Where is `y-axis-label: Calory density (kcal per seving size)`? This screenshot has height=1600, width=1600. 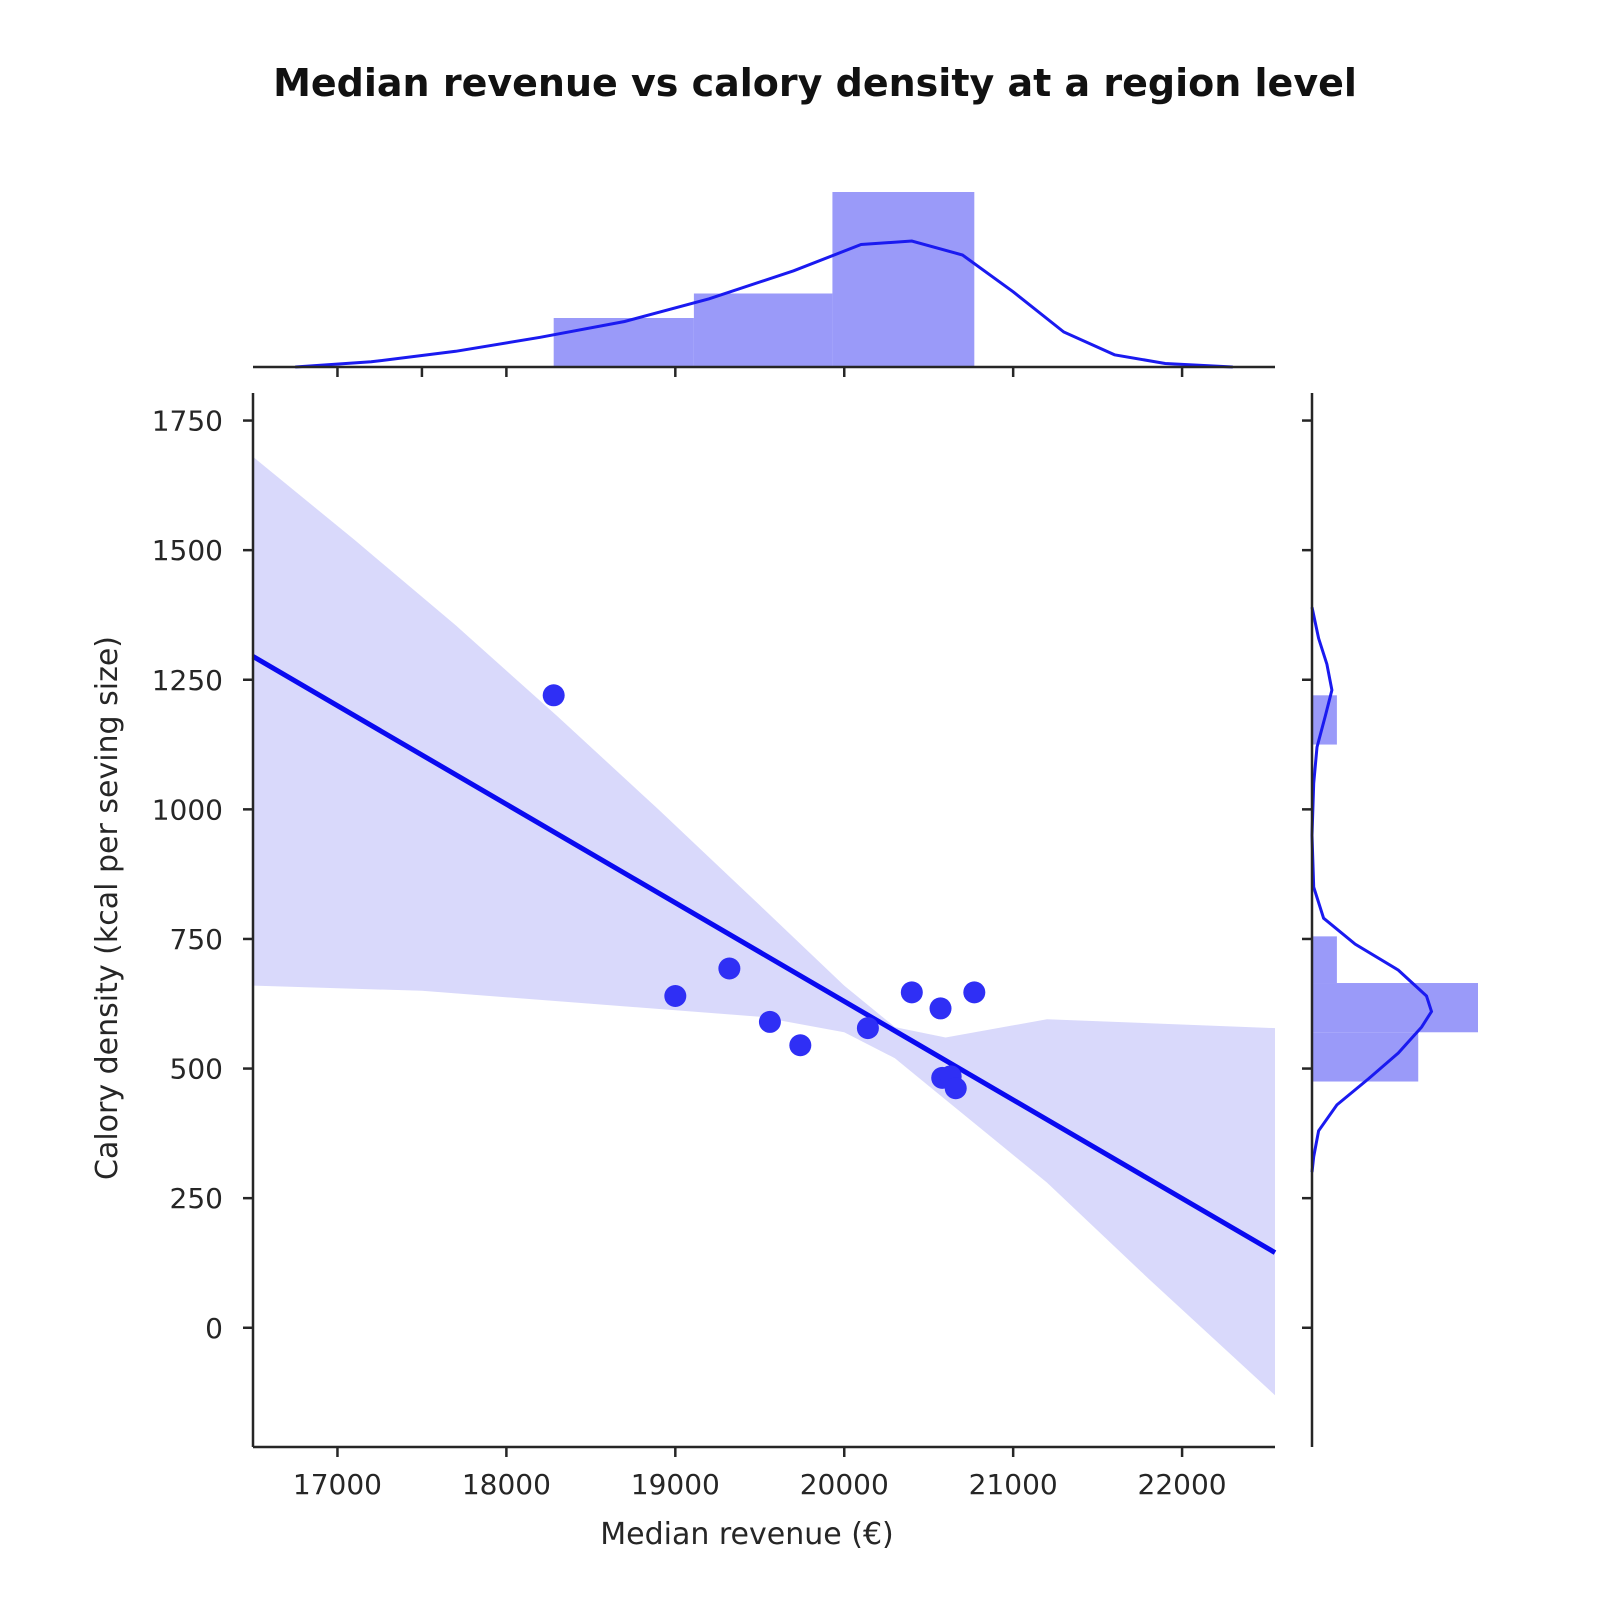
y-axis-label: Calory density (kcal per seving size) is located at coordinates (107, 908).